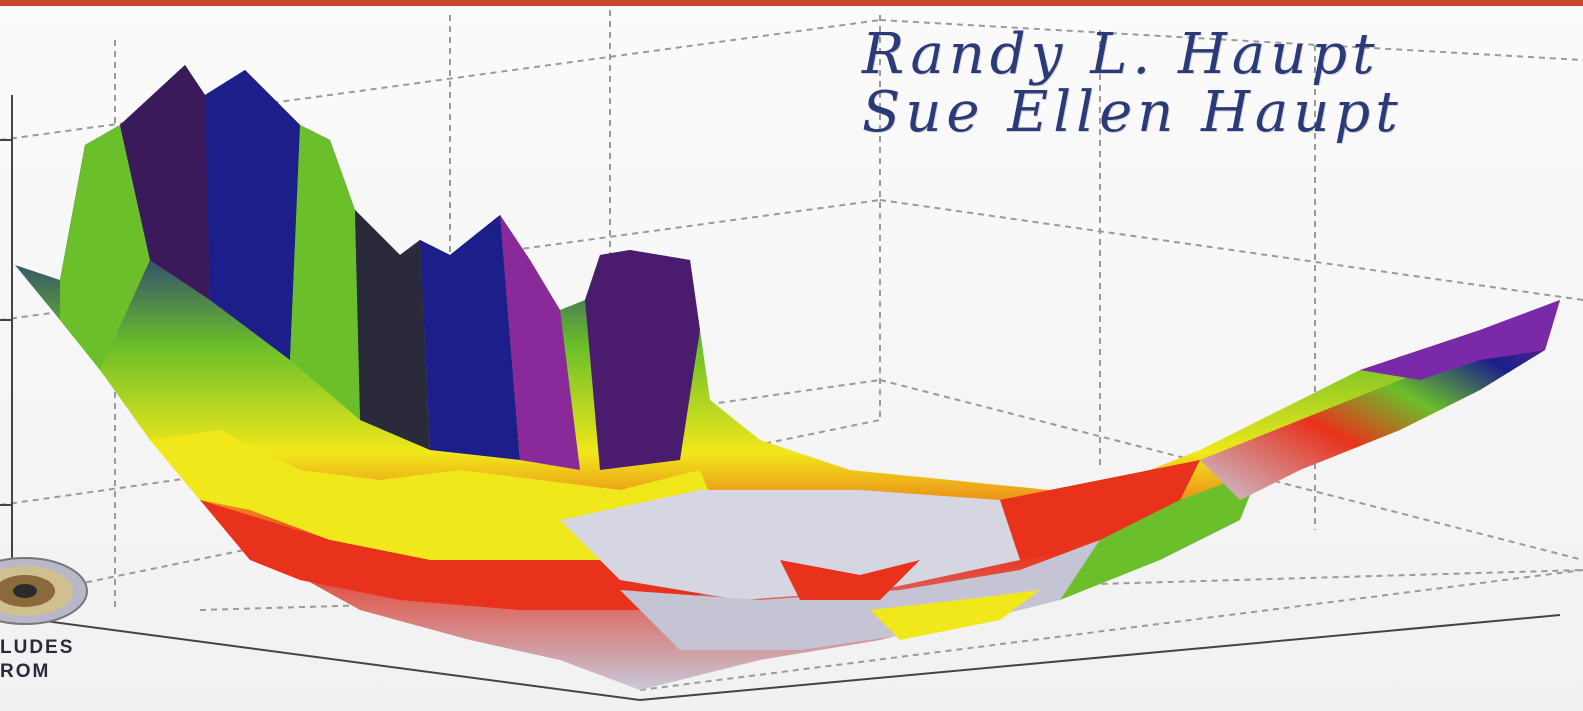 The image size is (1583, 711). What do you see at coordinates (1121, 54) in the screenshot?
I see `author-name-1: Randy L. Haupt` at bounding box center [1121, 54].